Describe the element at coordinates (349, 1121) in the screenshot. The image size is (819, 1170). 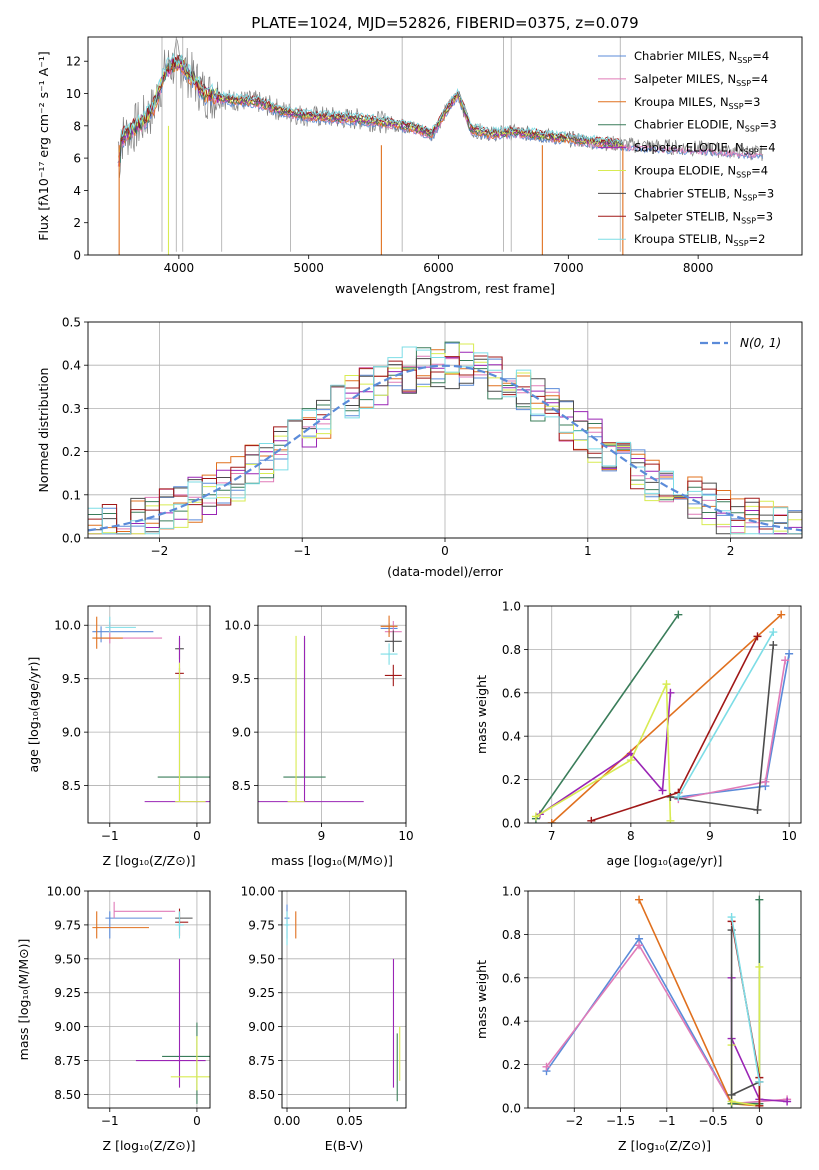
I see `ebv-mass-xtick-label: 0.05` at that location.